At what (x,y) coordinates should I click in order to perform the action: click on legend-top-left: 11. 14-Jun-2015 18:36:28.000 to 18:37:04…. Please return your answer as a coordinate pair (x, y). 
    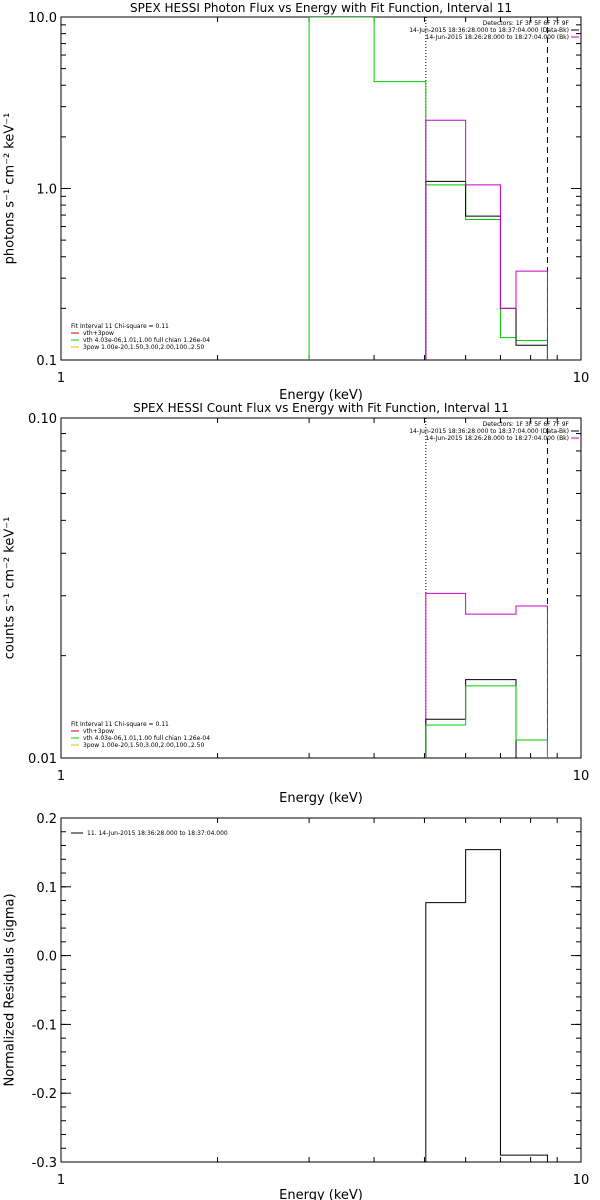
    Looking at the image, I should click on (149, 833).